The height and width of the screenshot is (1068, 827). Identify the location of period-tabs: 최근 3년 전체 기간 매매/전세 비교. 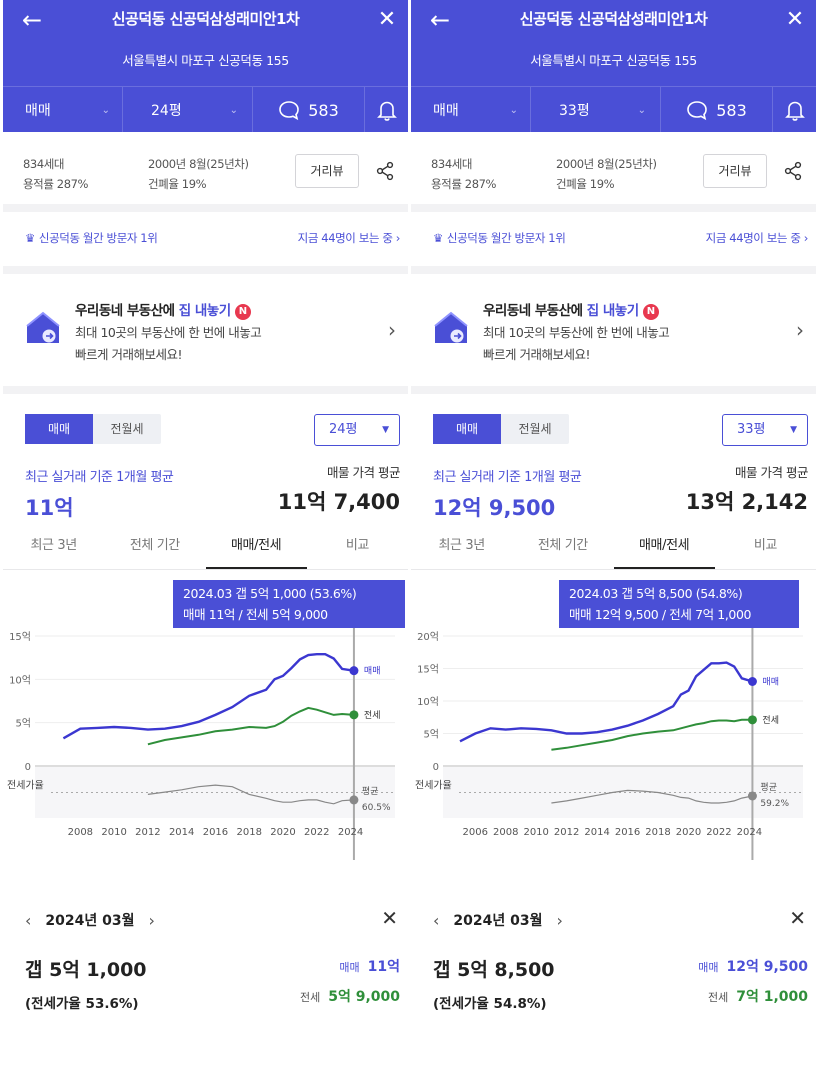
(205, 547).